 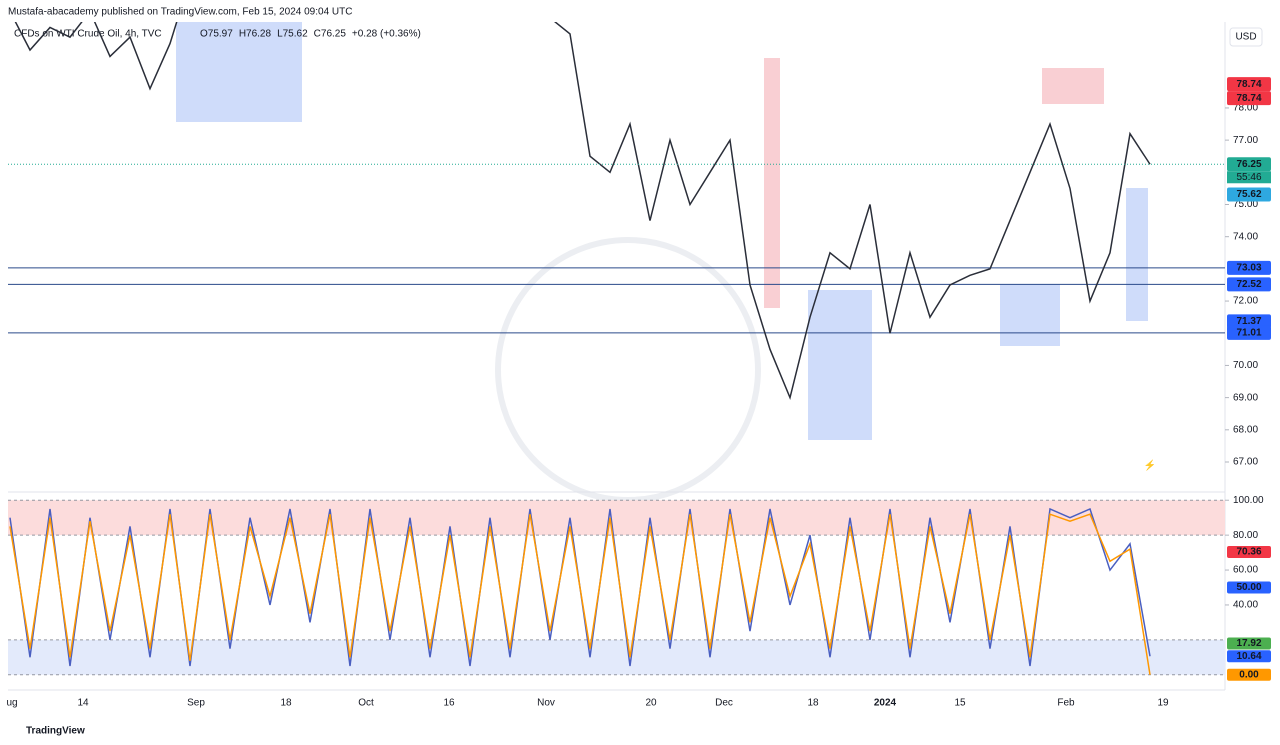 What do you see at coordinates (255, 34) in the screenshot?
I see `ohlc-value: H76.28` at bounding box center [255, 34].